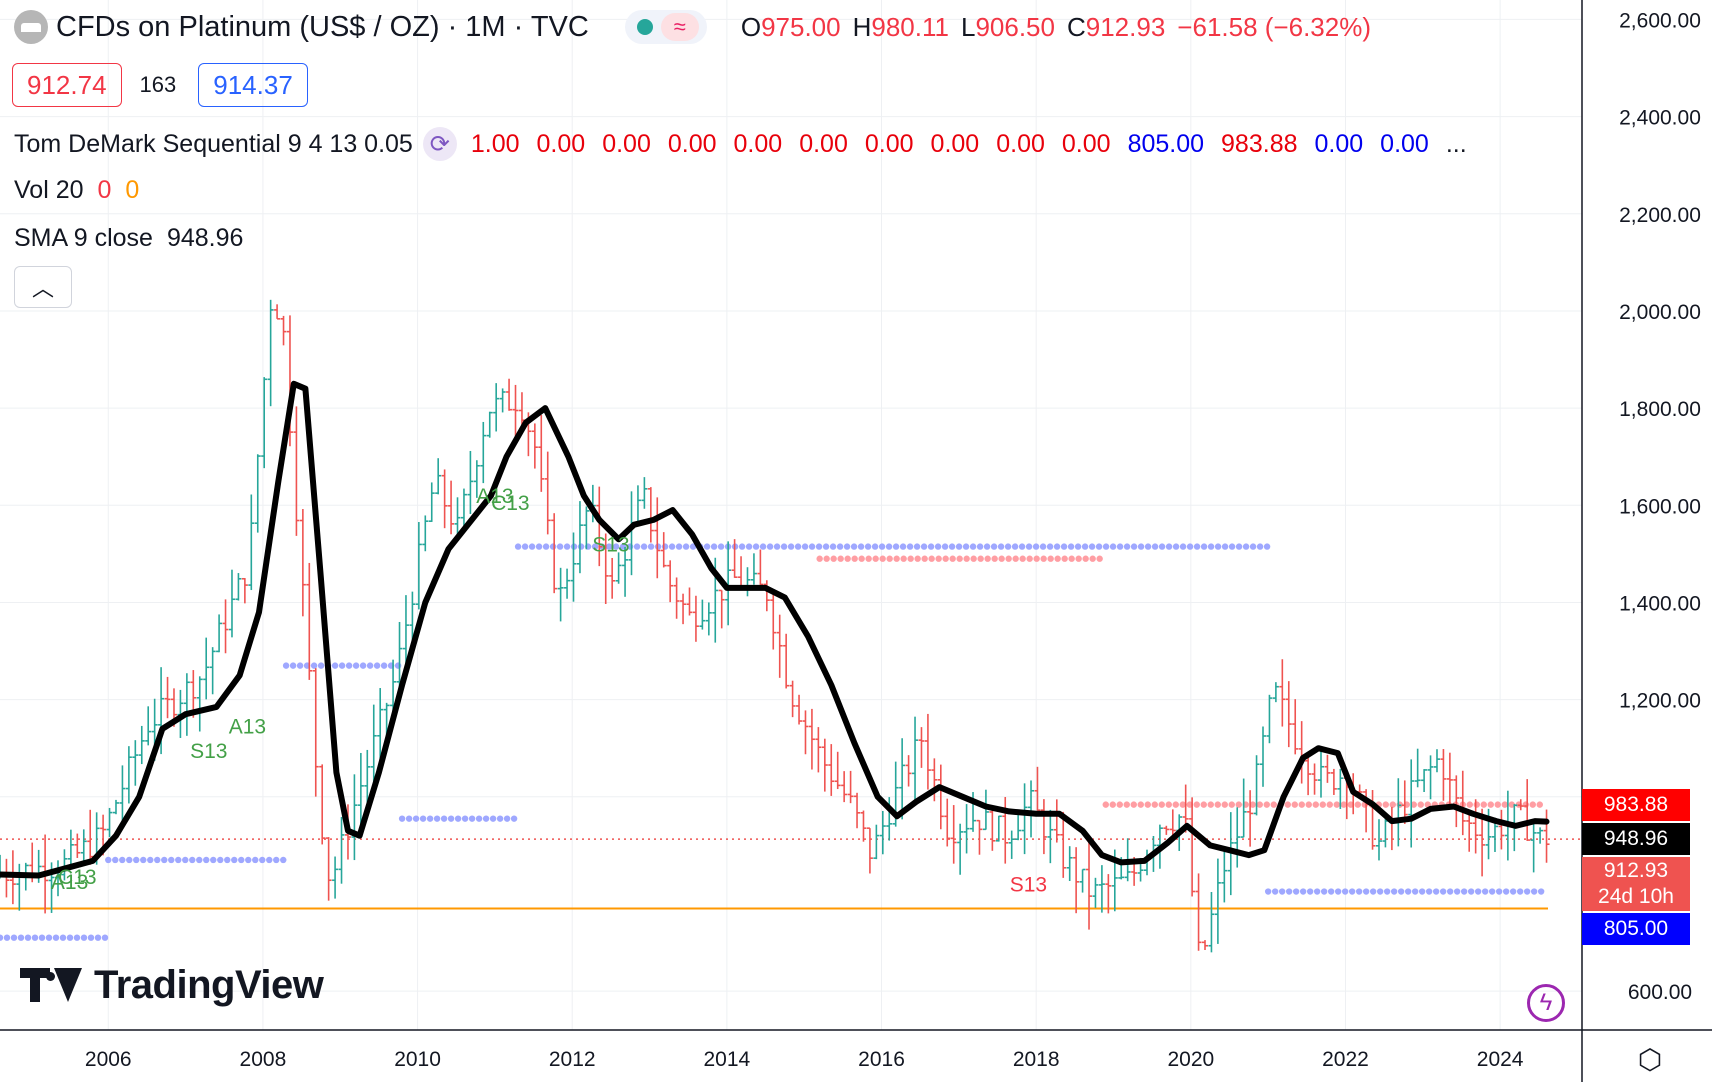  Describe the element at coordinates (439, 144) in the screenshot. I see `refresh-icon: ⟳` at that location.